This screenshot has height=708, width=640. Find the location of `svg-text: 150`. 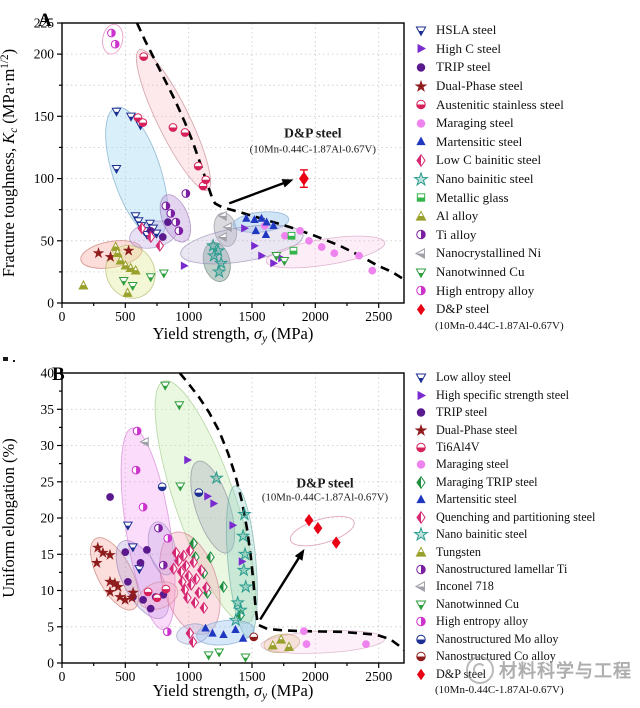

svg-text: 150 is located at coordinates (44, 116).